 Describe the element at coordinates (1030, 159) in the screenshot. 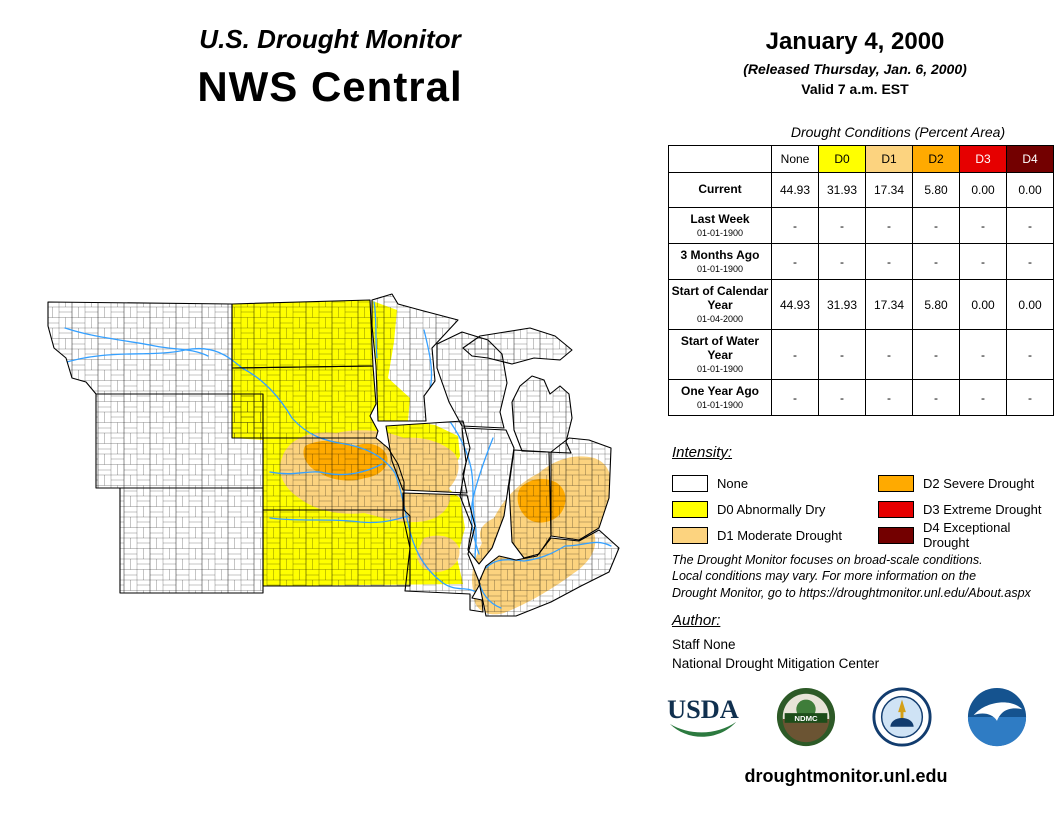

I see `column-header-d4: D4` at that location.